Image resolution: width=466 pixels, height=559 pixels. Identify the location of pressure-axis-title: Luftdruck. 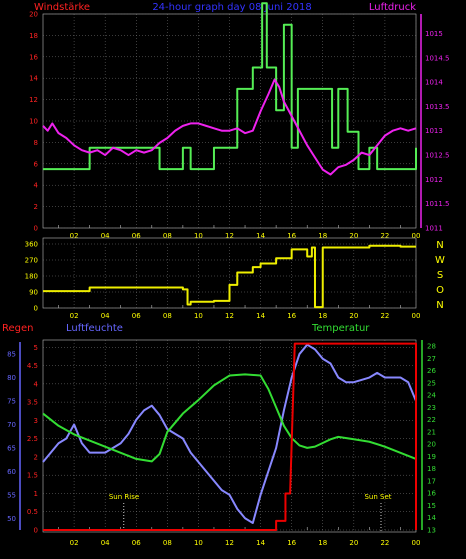
(392, 7).